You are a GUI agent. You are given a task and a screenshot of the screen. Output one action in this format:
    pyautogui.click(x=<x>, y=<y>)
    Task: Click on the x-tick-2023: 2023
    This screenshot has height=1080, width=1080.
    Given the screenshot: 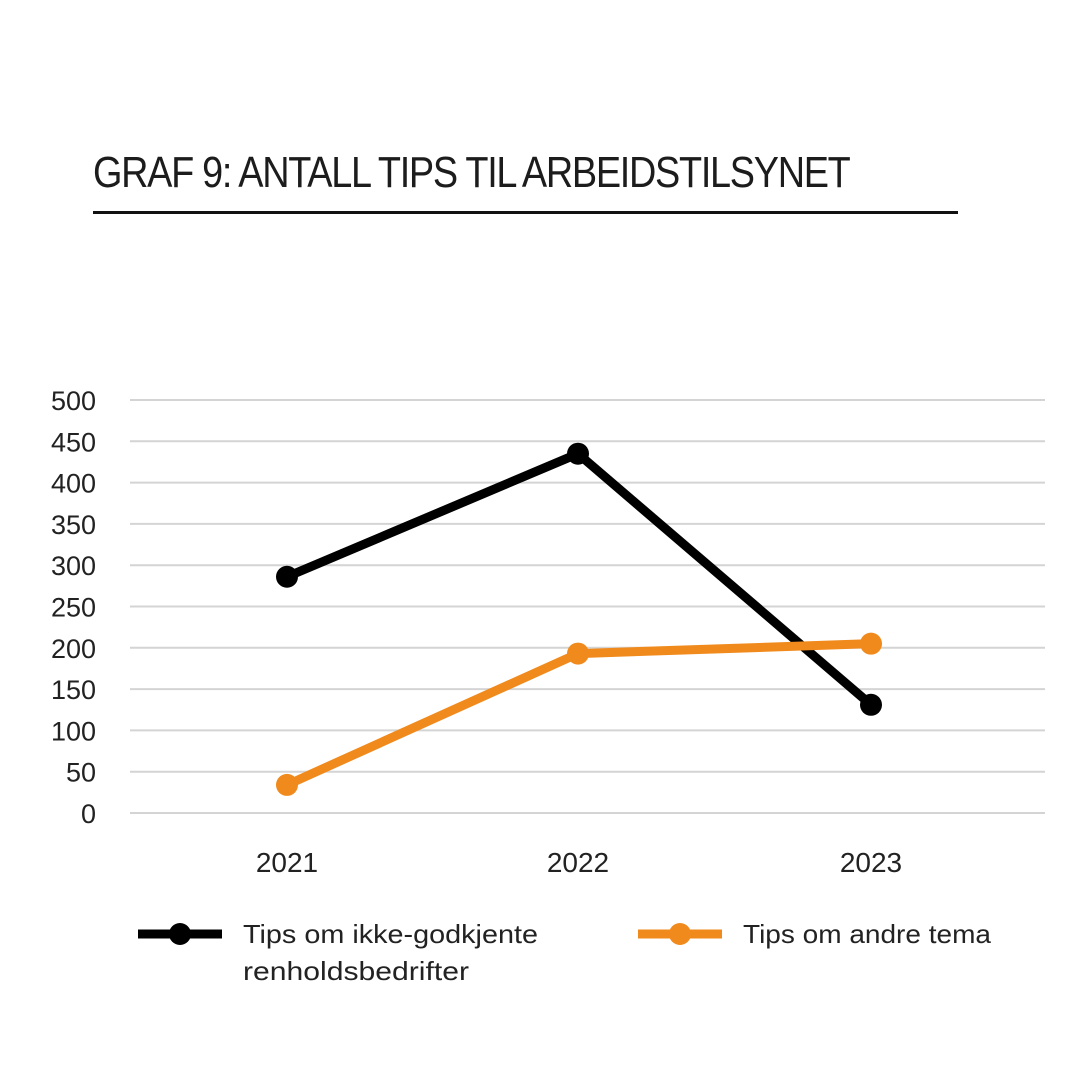 What is the action you would take?
    pyautogui.click(x=871, y=862)
    